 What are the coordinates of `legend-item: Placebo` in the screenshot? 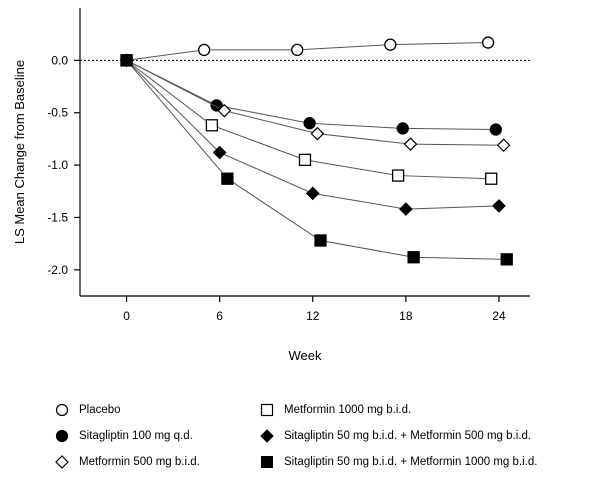 It's located at (88, 410).